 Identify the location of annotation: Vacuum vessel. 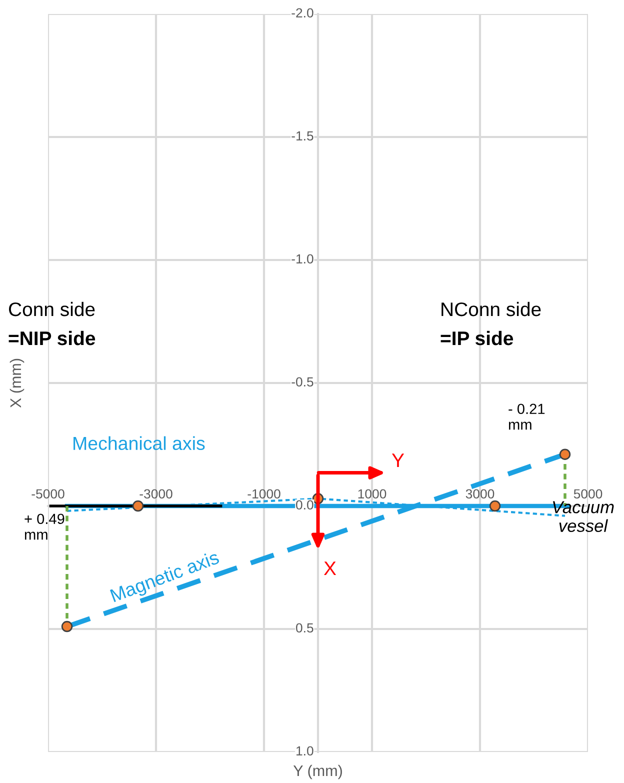
(583, 516).